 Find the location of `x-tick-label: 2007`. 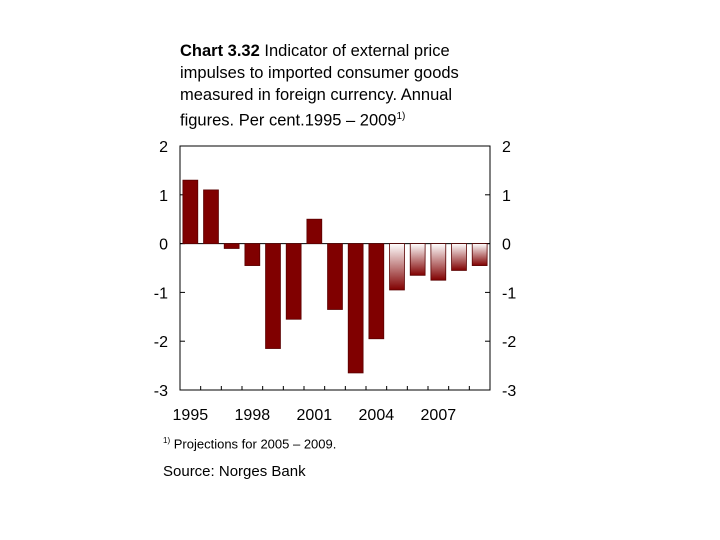

x-tick-label: 2007 is located at coordinates (439, 415).